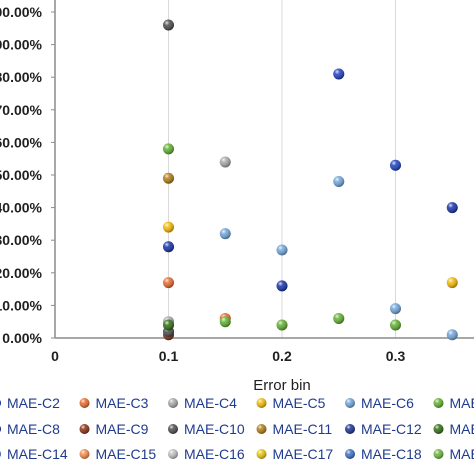 This screenshot has height=474, width=474. What do you see at coordinates (299, 403) in the screenshot?
I see `legend-label: MAE-C5` at bounding box center [299, 403].